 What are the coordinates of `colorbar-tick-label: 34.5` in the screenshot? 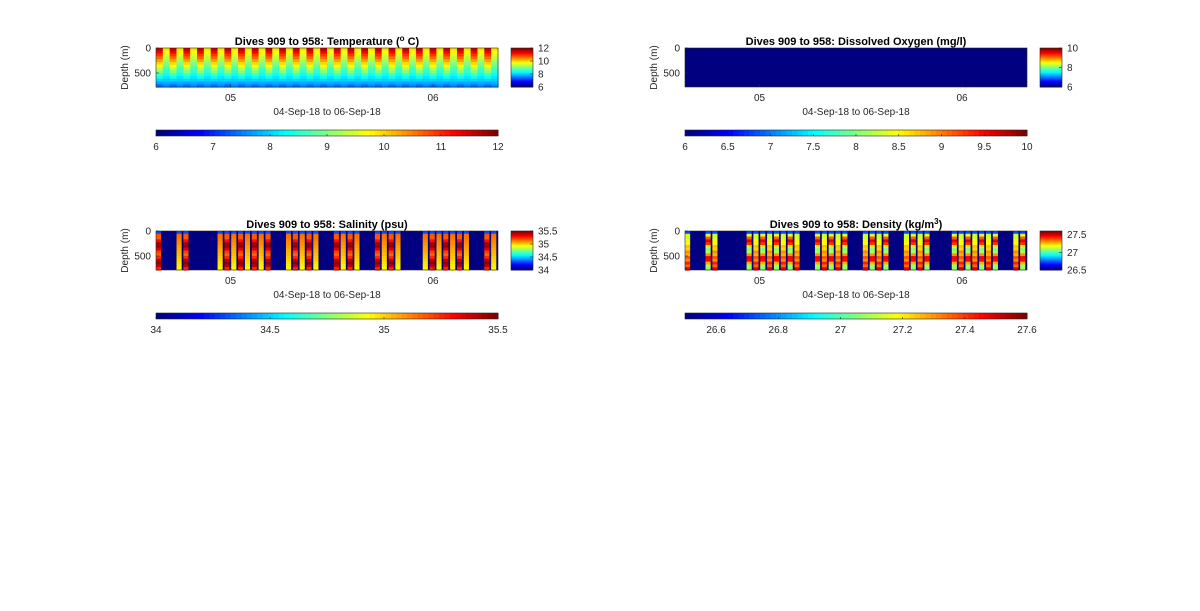 It's located at (270, 330).